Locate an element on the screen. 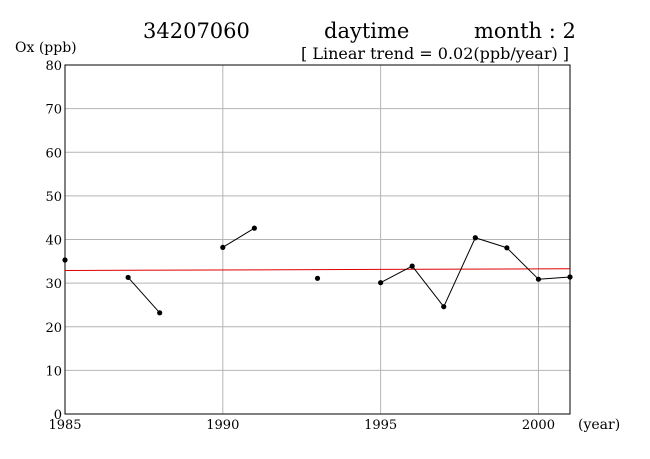 The height and width of the screenshot is (459, 650). x-tick-label: 1990 is located at coordinates (222, 425).